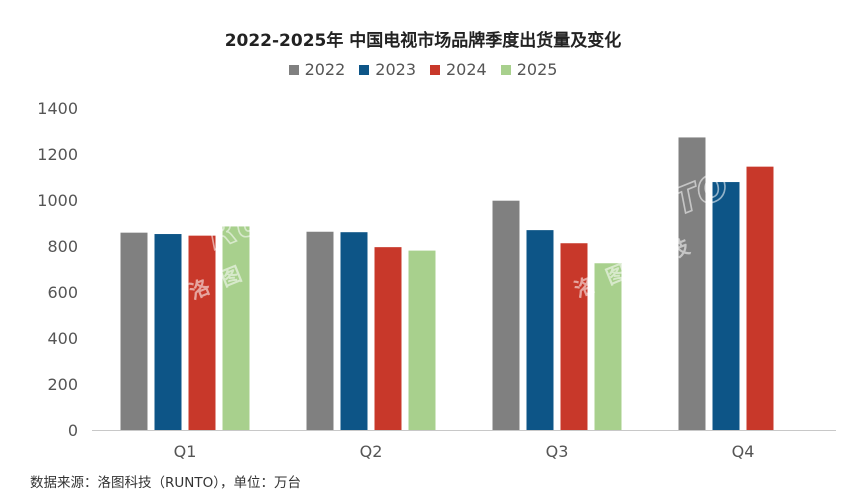 Image resolution: width=846 pixels, height=502 pixels. I want to click on bar-q2-2025, so click(422, 340).